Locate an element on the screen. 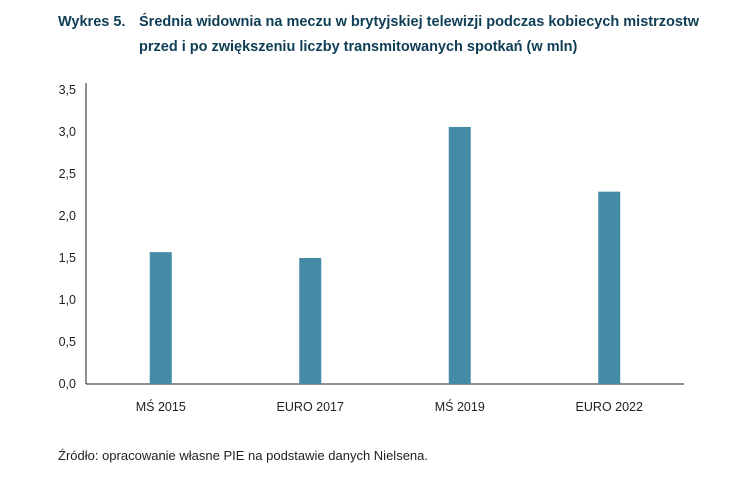 Image resolution: width=744 pixels, height=502 pixels. y-tick-label: 0,5 is located at coordinates (67, 342).